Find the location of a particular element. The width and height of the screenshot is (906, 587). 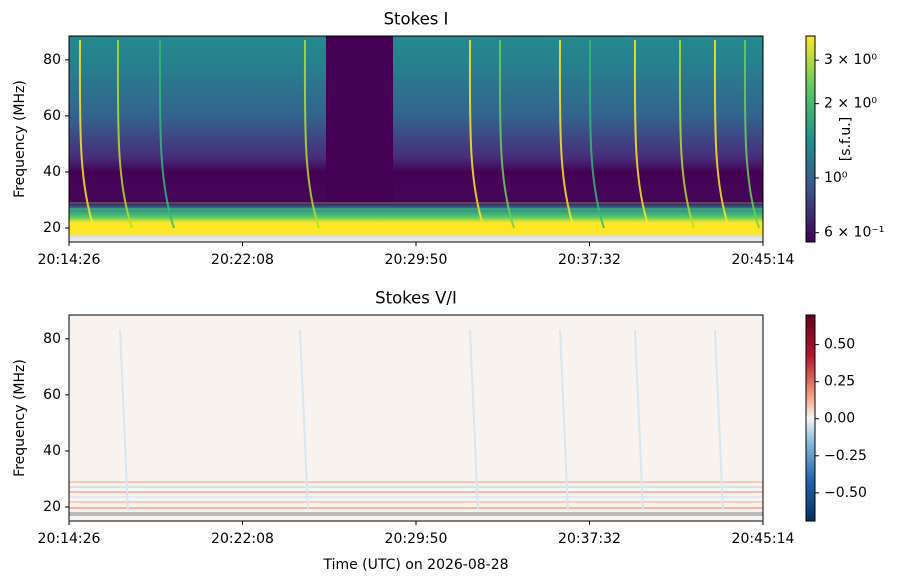

colorbar-tick-label: 6 × 10⁻¹ is located at coordinates (854, 233).